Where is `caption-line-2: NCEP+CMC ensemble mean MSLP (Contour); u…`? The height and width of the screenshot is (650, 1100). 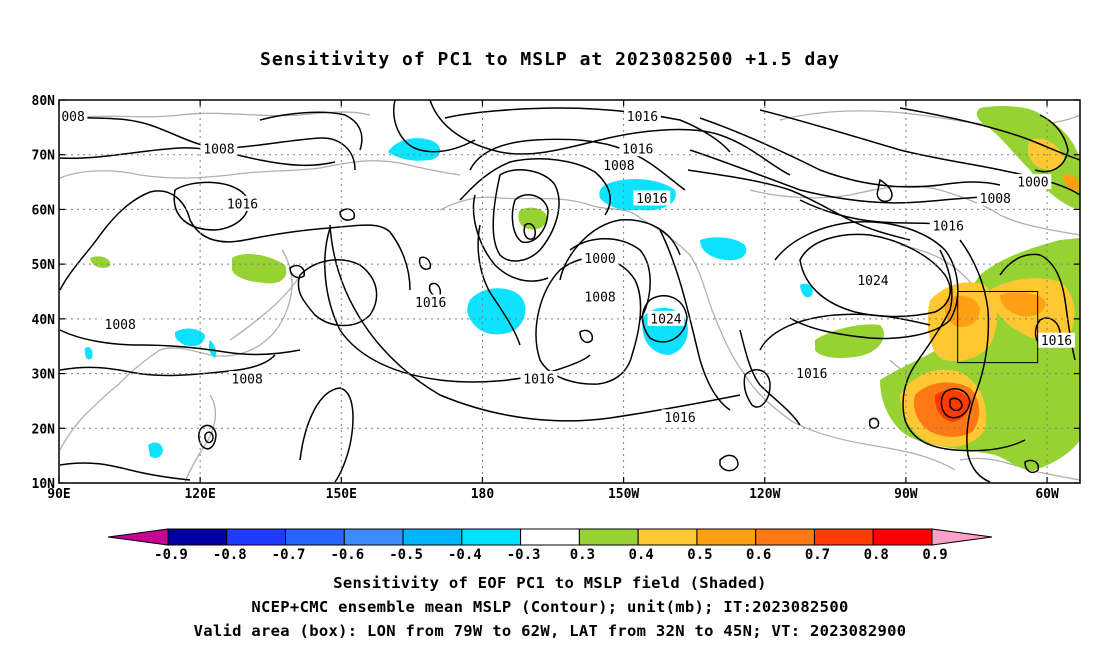
caption-line-2: NCEP+CMC ensemble mean MSLP (Contour); u… is located at coordinates (550, 607).